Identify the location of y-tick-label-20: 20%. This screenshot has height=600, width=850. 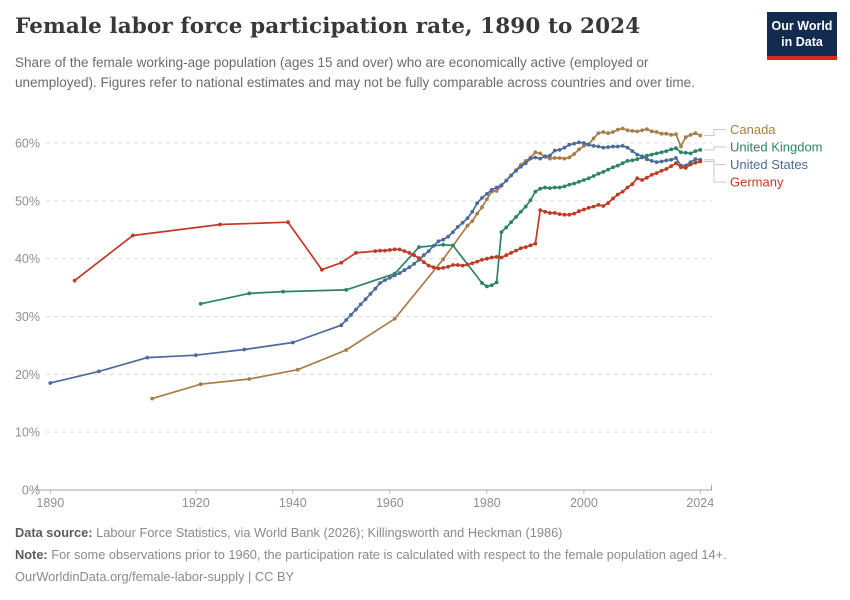
(27, 375).